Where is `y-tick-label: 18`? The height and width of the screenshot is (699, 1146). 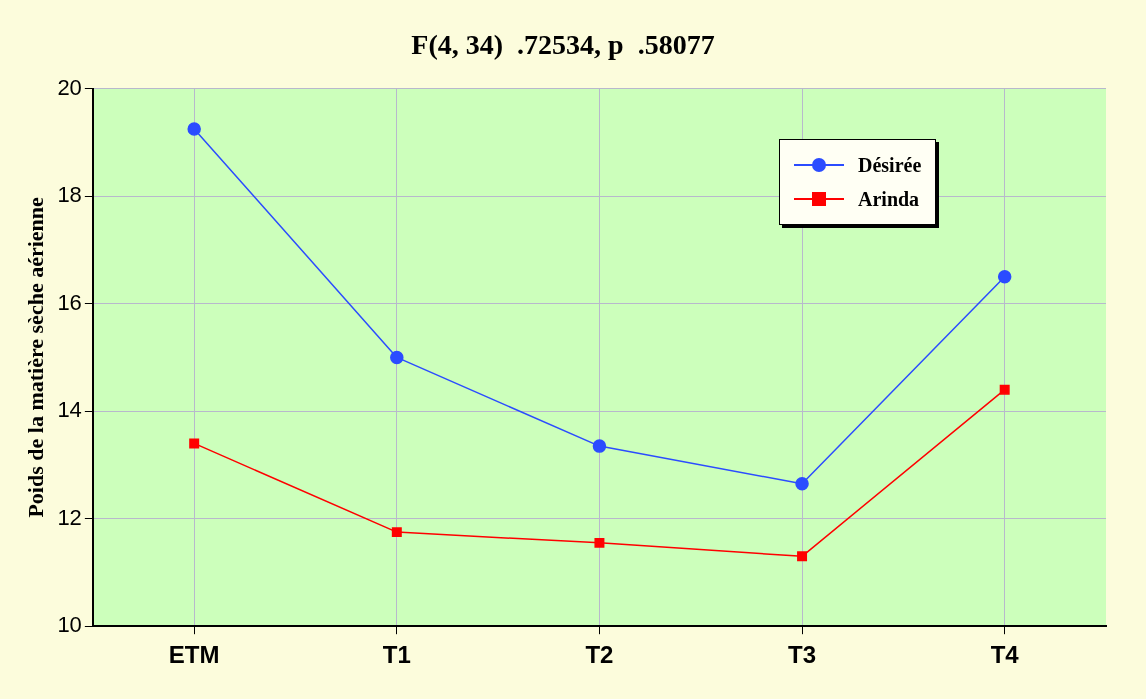 y-tick-label: 18 is located at coordinates (69, 195).